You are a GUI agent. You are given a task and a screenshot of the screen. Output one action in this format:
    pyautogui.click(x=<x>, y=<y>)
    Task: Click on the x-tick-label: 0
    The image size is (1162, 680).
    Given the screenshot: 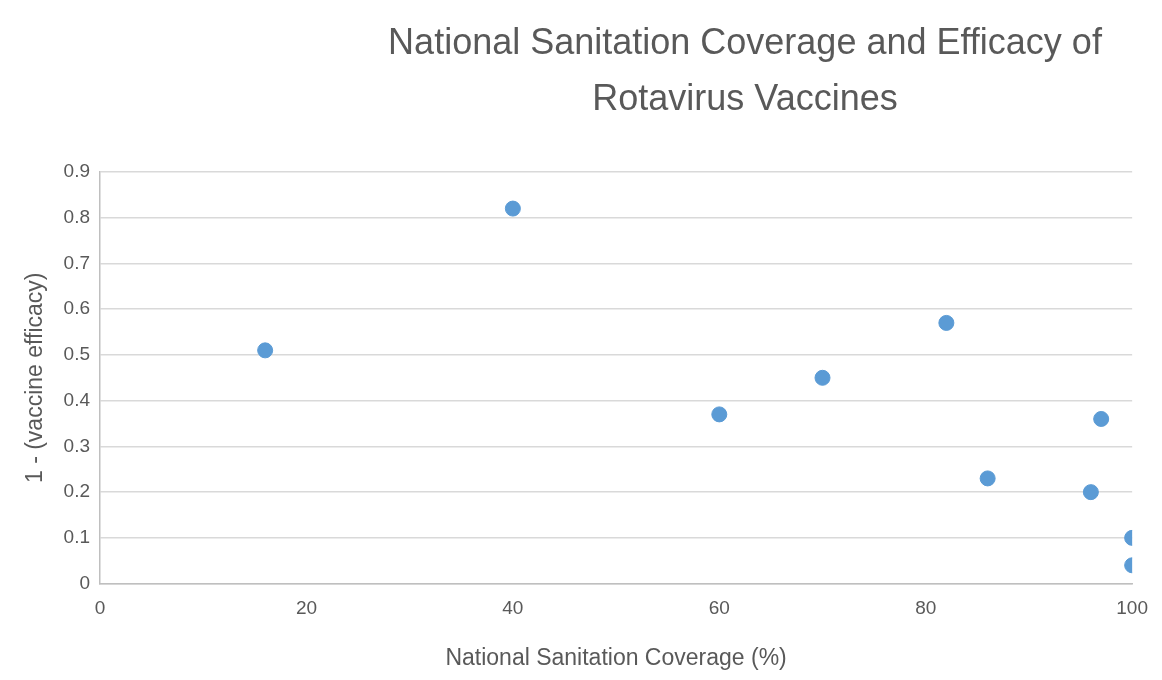 What is the action you would take?
    pyautogui.click(x=100, y=608)
    